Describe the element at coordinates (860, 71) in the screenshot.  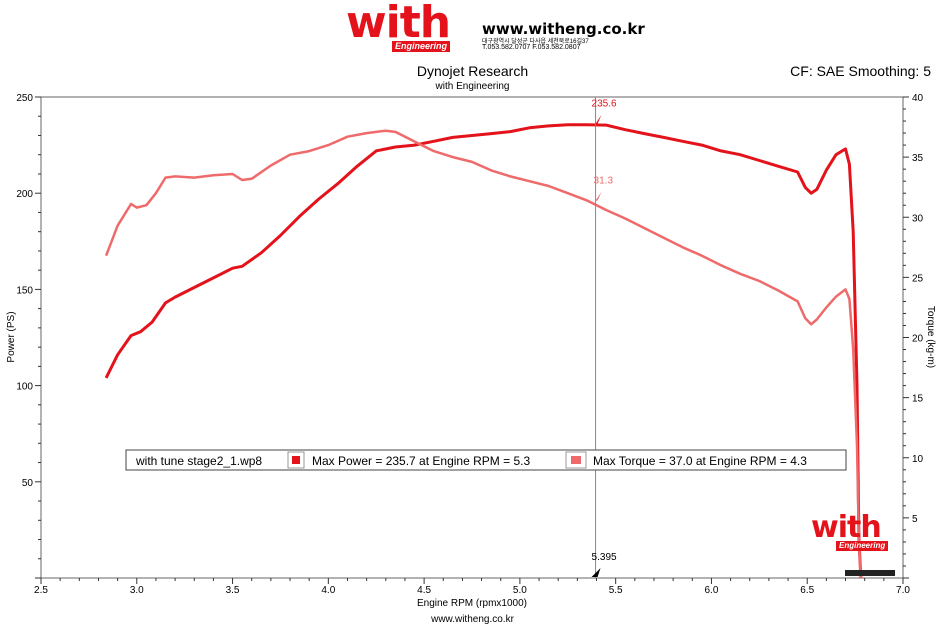
I see `cf-smoothing-info: CF: SAE Smoothing: 5` at that location.